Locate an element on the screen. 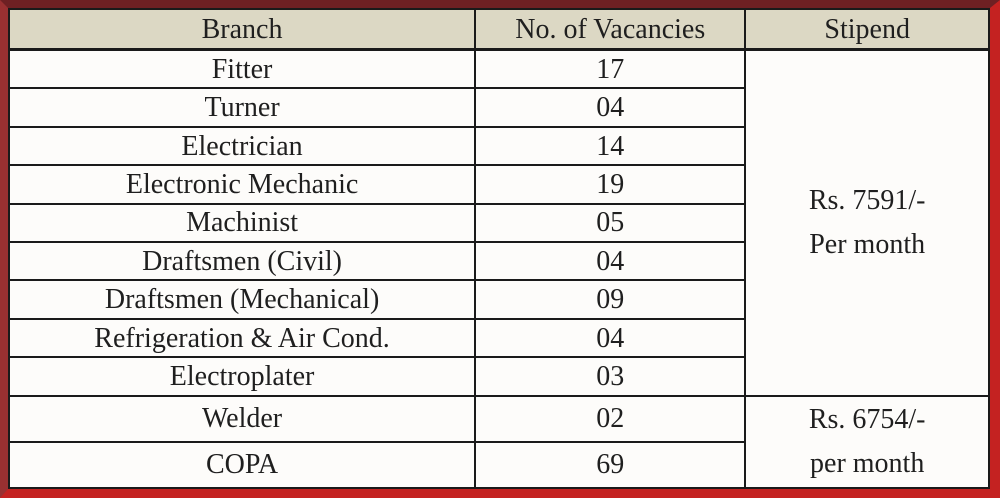 This screenshot has height=498, width=1000. table-row: Refrigeration & Air Cond. 04 is located at coordinates (498, 338).